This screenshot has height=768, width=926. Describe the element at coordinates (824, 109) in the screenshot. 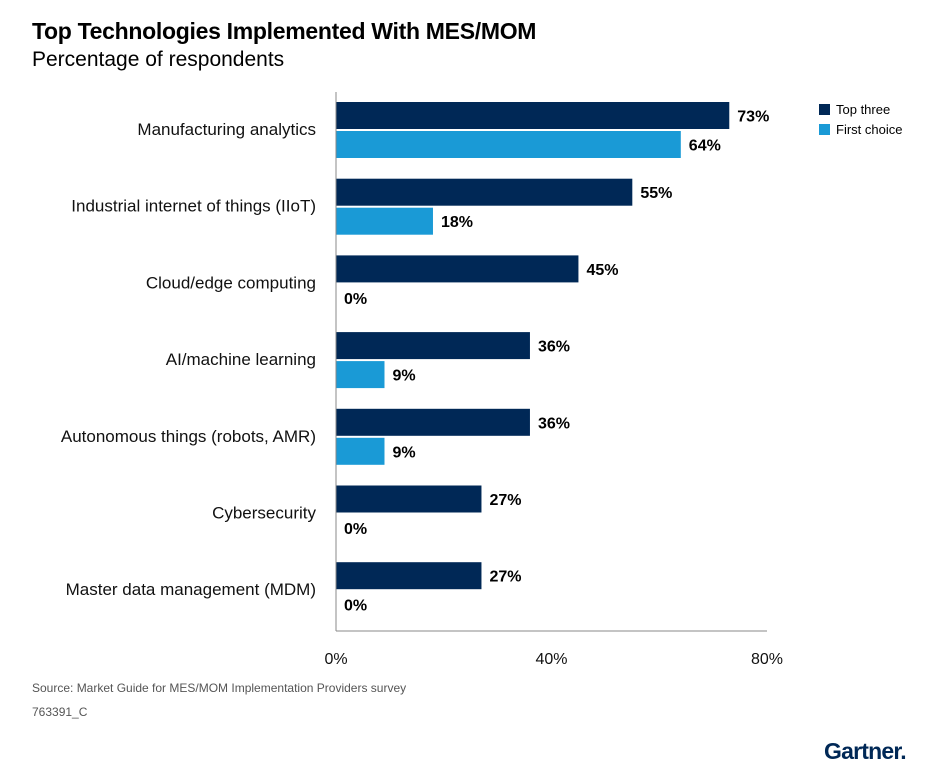

I see `legend-swatch-top-three` at that location.